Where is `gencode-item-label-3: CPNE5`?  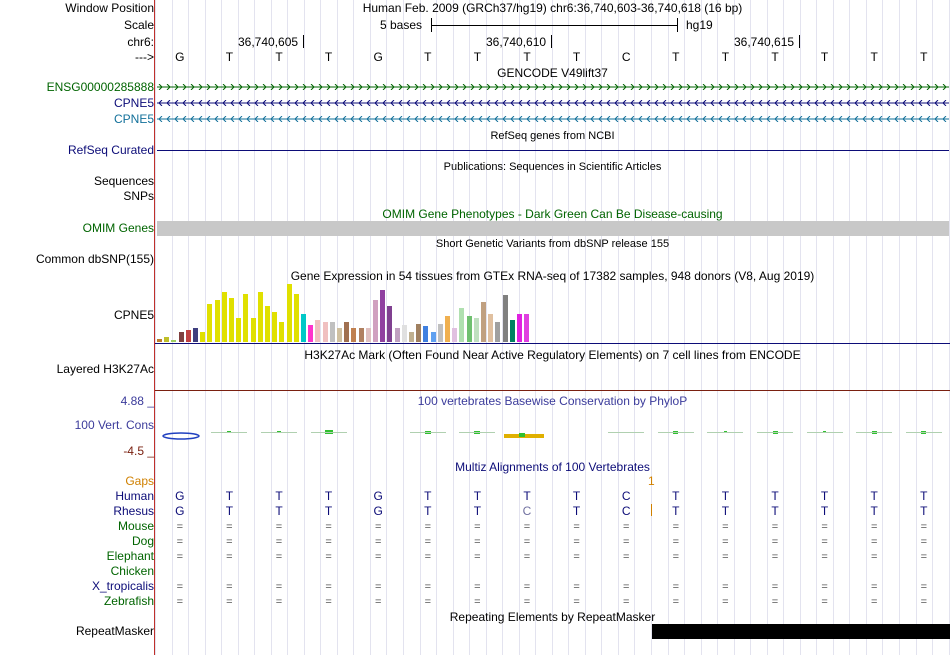
gencode-item-label-3: CPNE5 is located at coordinates (133, 119).